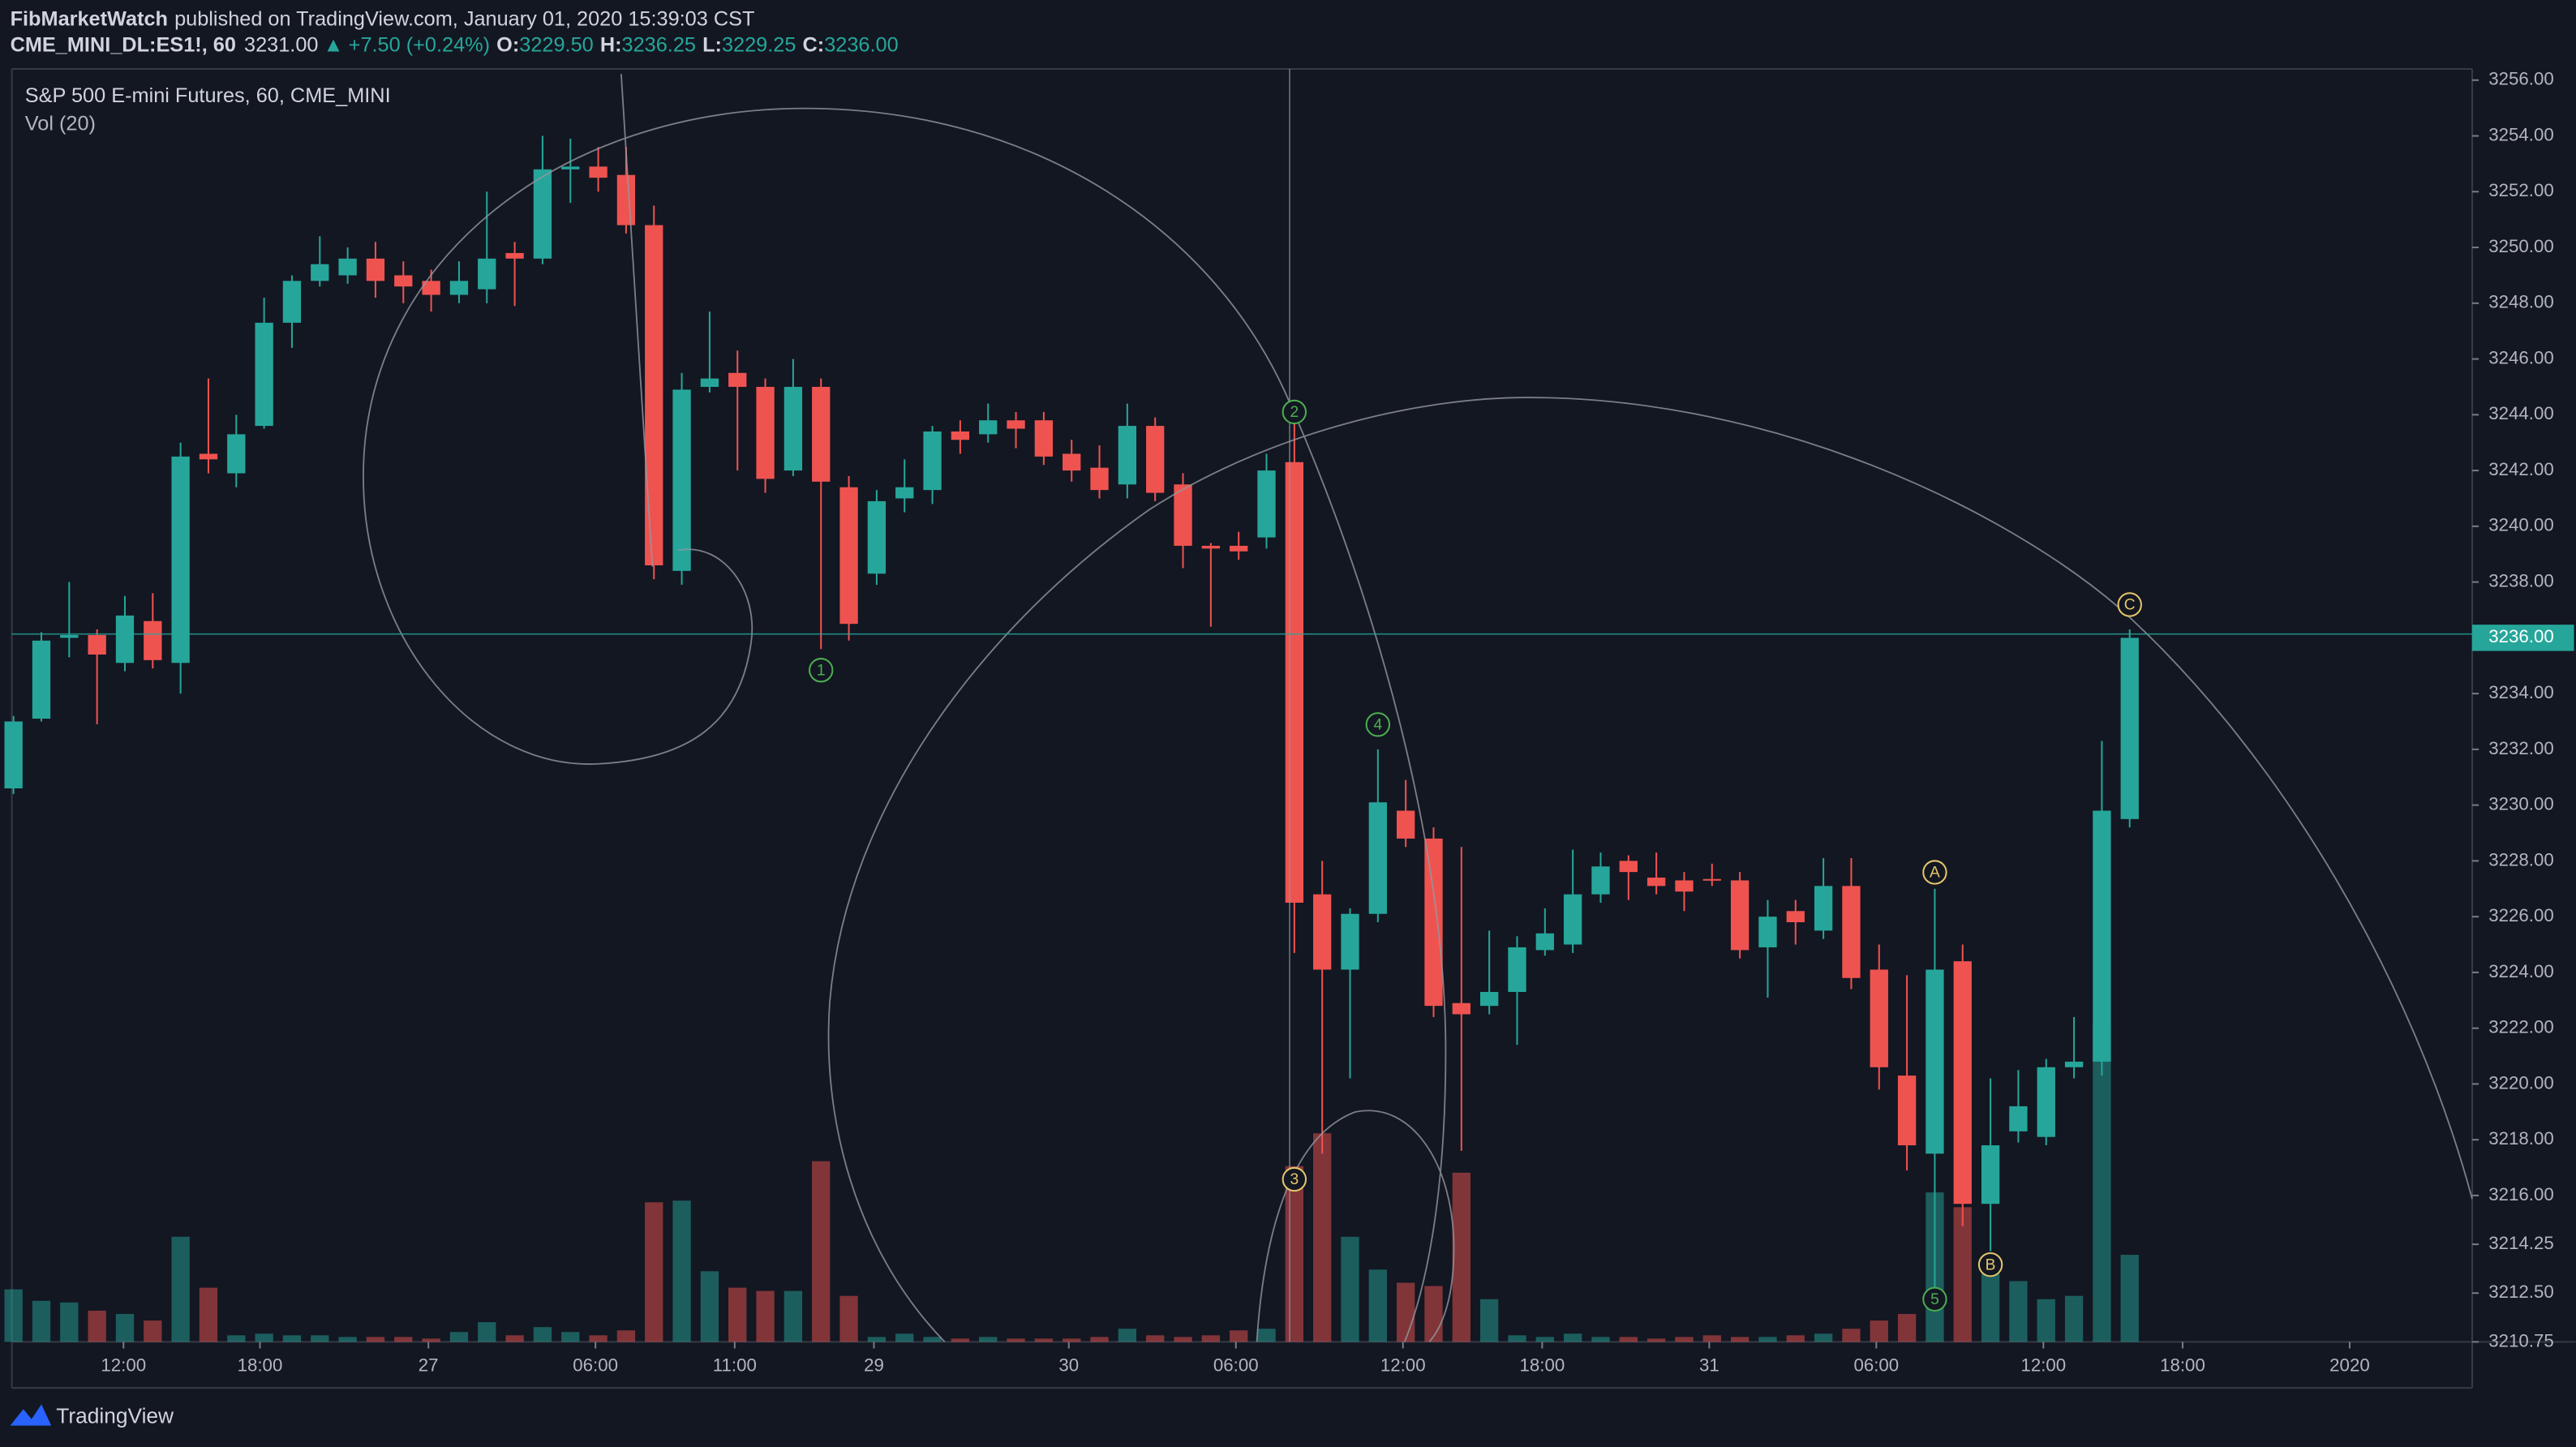 The width and height of the screenshot is (2576, 1447). What do you see at coordinates (2521, 357) in the screenshot?
I see `y-tick-label: 3246.00` at bounding box center [2521, 357].